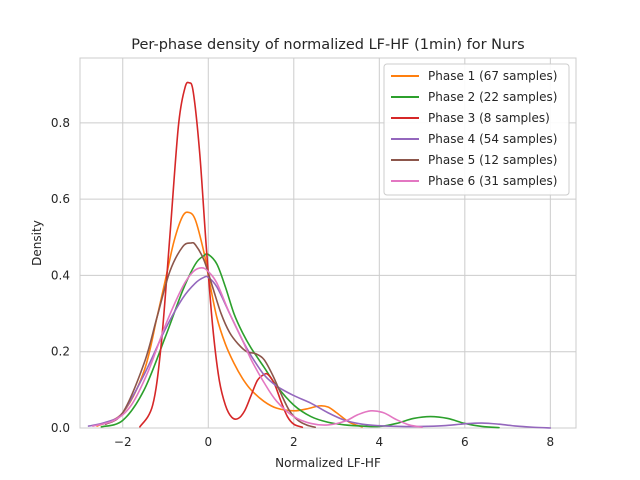 The width and height of the screenshot is (640, 480). What do you see at coordinates (379, 442) in the screenshot?
I see `x-tick-label: 4` at bounding box center [379, 442].